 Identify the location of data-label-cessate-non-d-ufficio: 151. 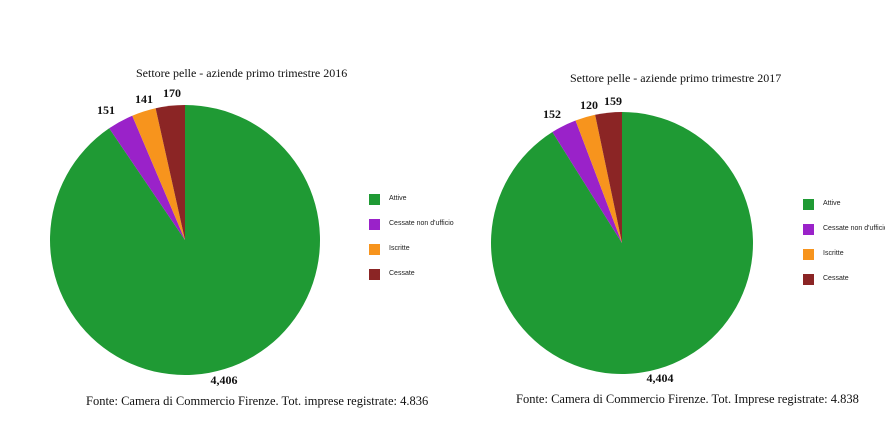
(106, 110).